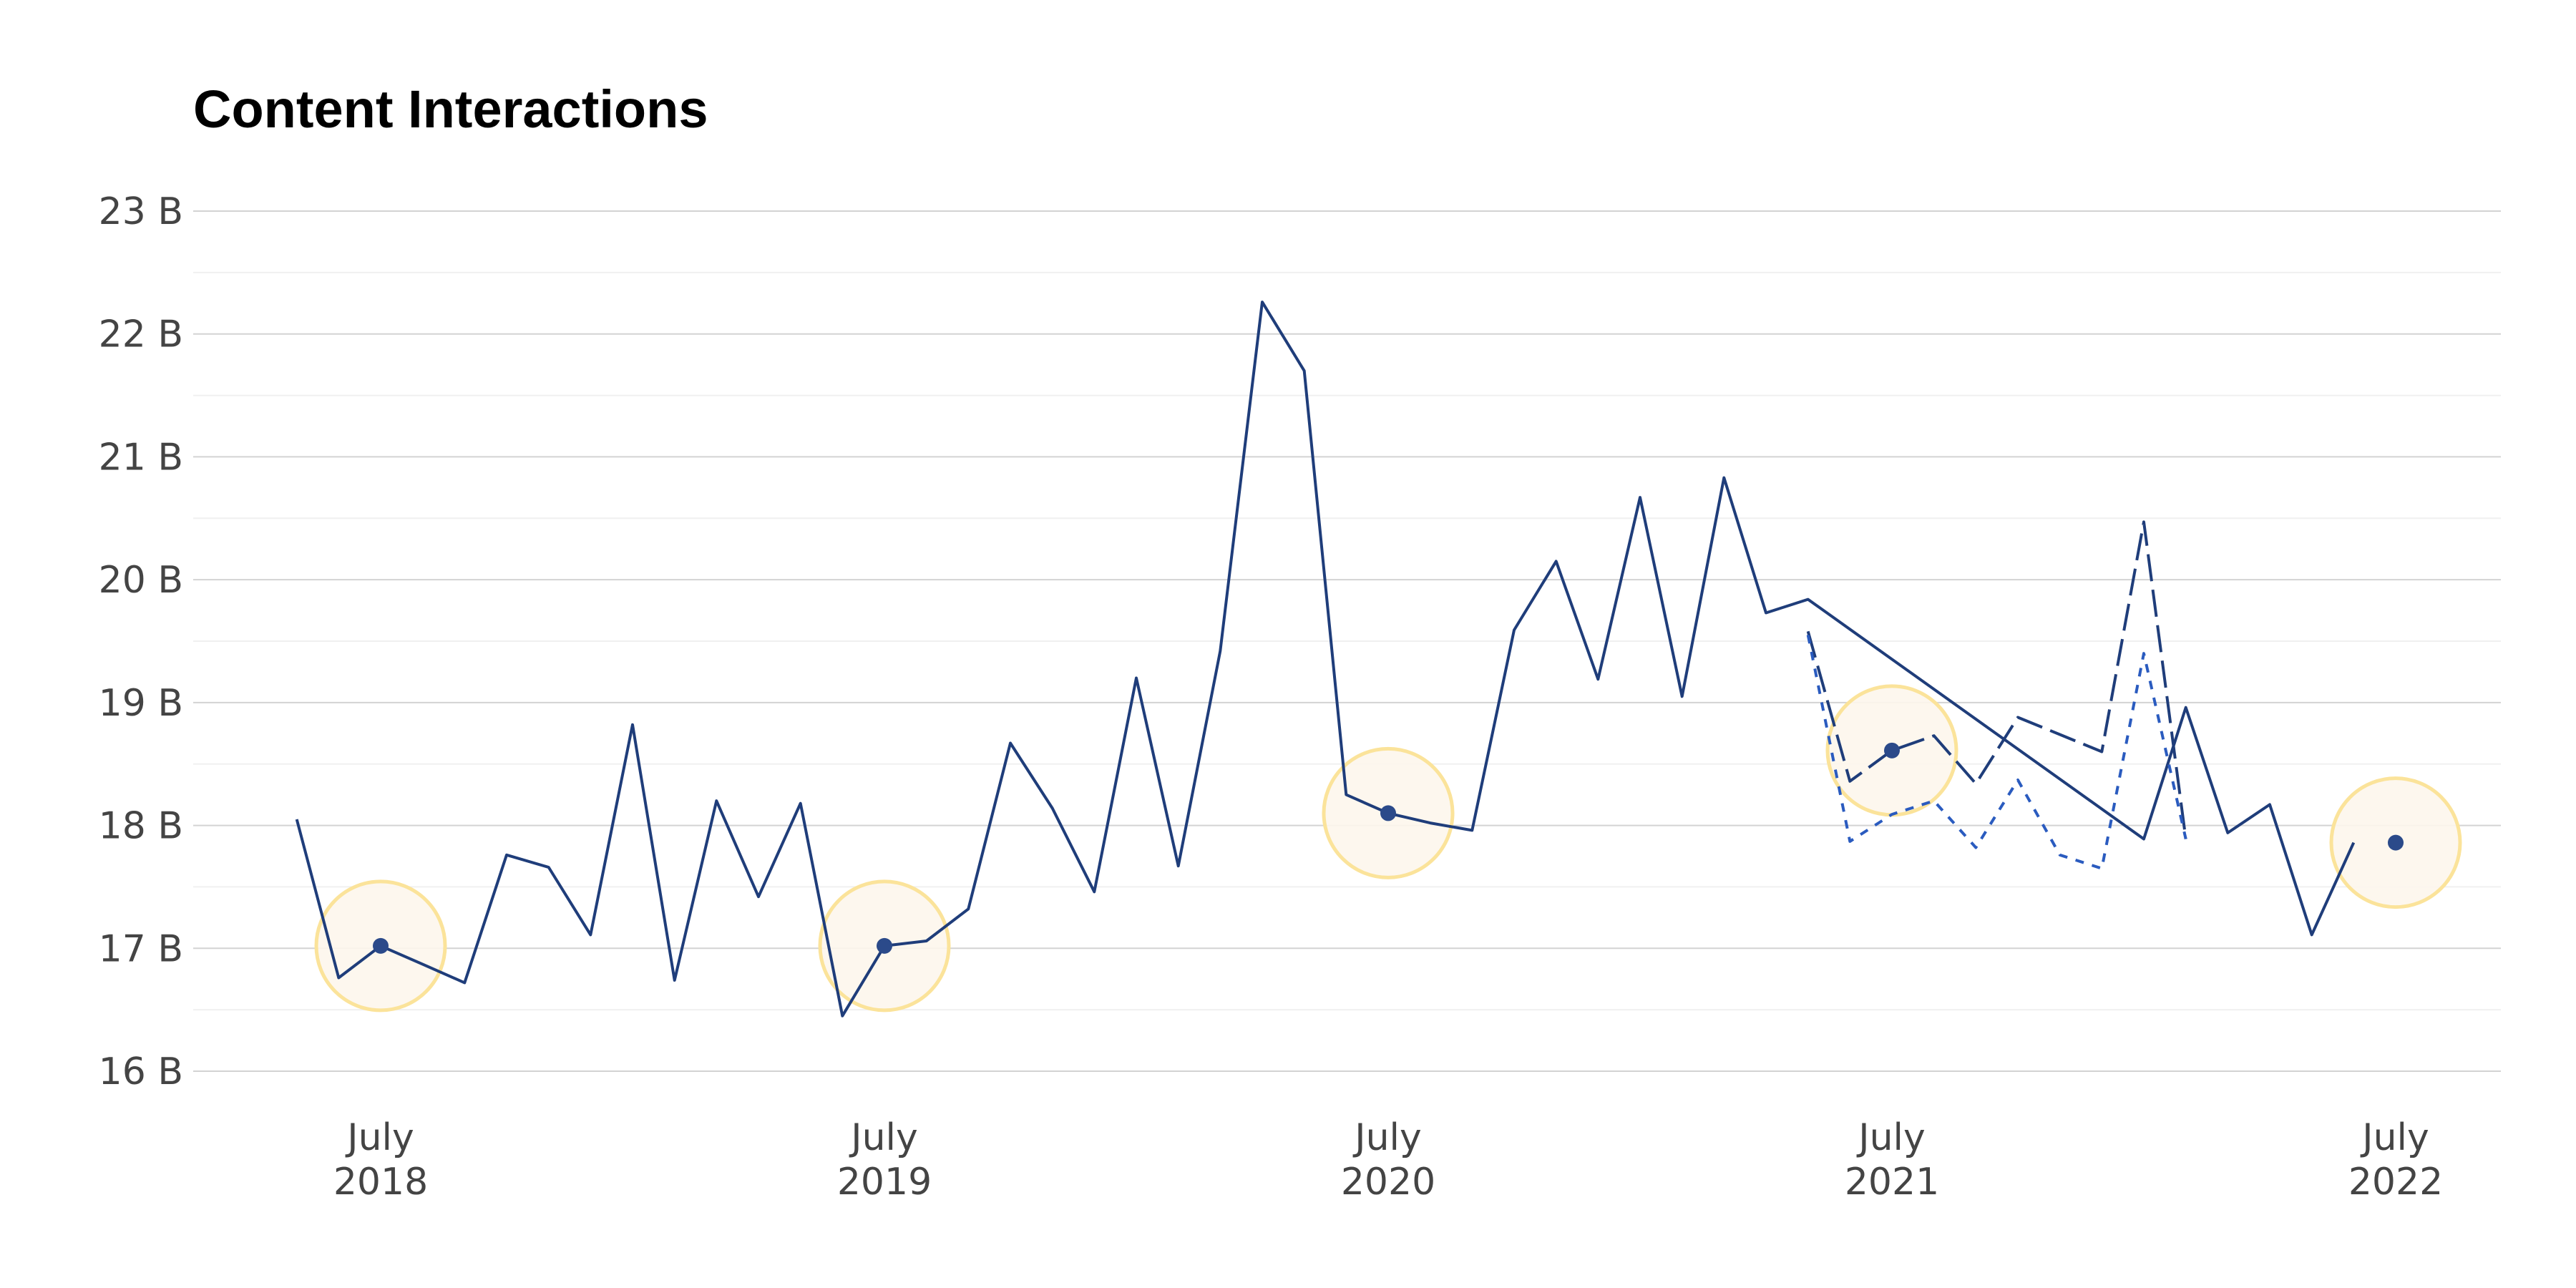 The height and width of the screenshot is (1288, 2576). I want to click on y-tick-label: 17 B, so click(141, 948).